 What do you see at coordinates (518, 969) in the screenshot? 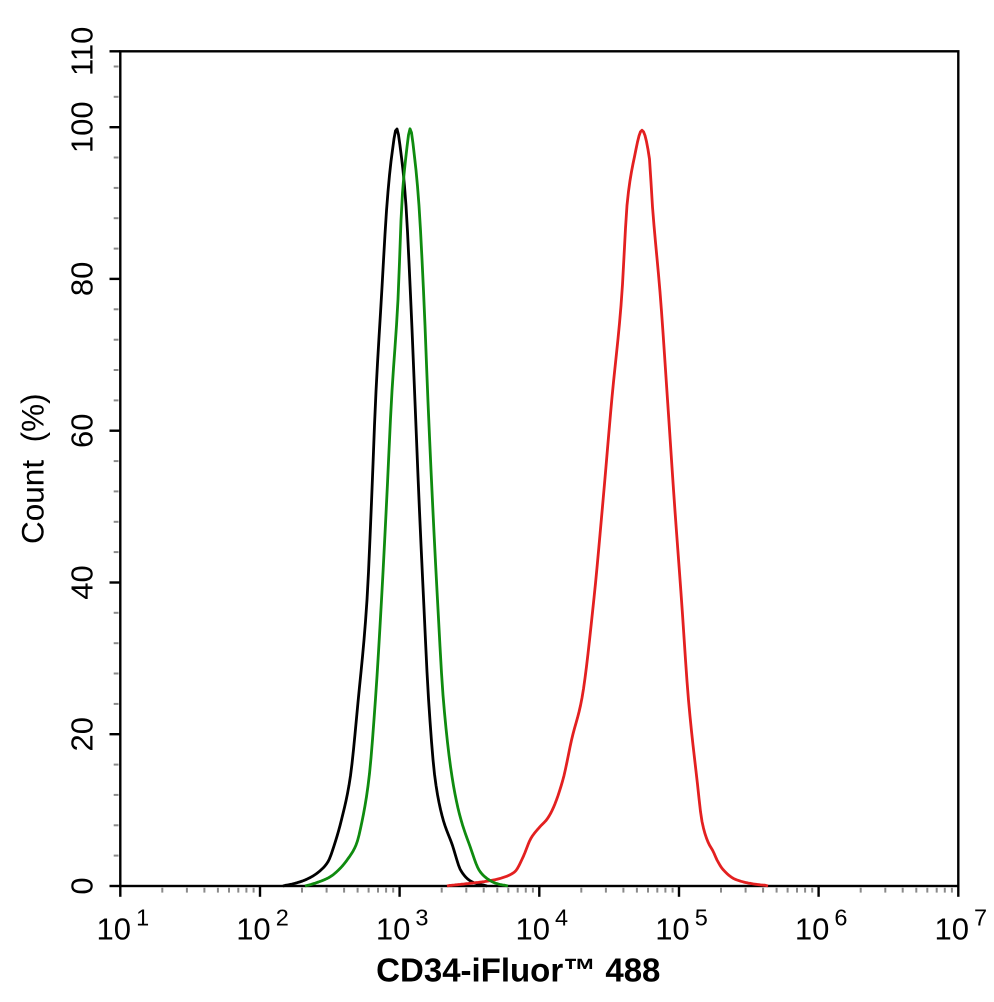
I see `svg-text: CD34-iFluor™ 488` at bounding box center [518, 969].